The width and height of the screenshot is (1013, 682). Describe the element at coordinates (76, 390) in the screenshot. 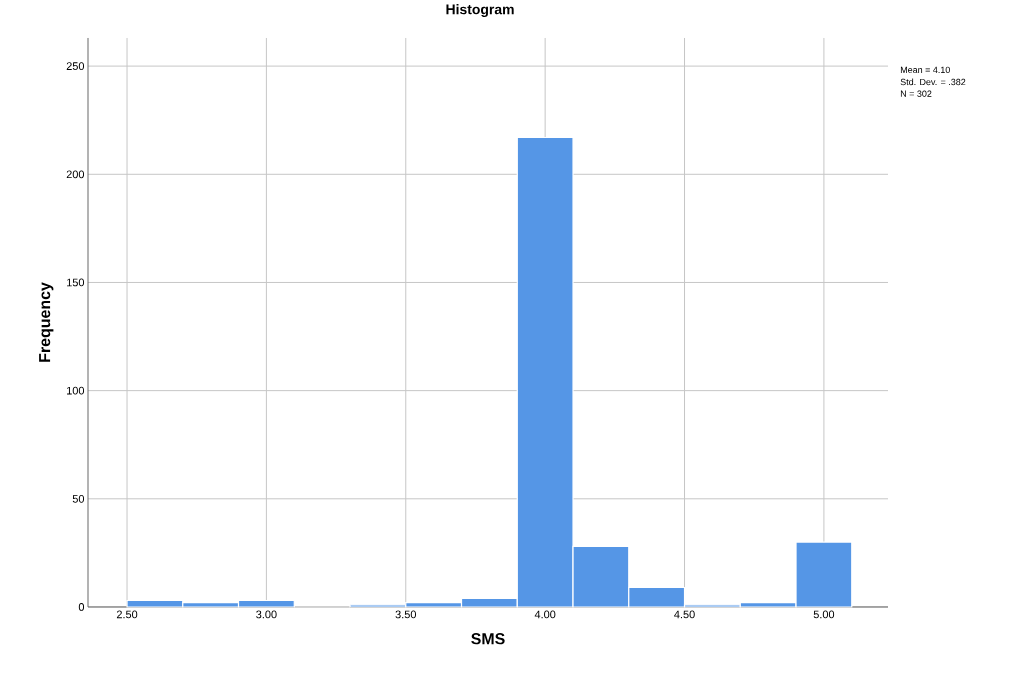

I see `y-tick-label: 100` at that location.